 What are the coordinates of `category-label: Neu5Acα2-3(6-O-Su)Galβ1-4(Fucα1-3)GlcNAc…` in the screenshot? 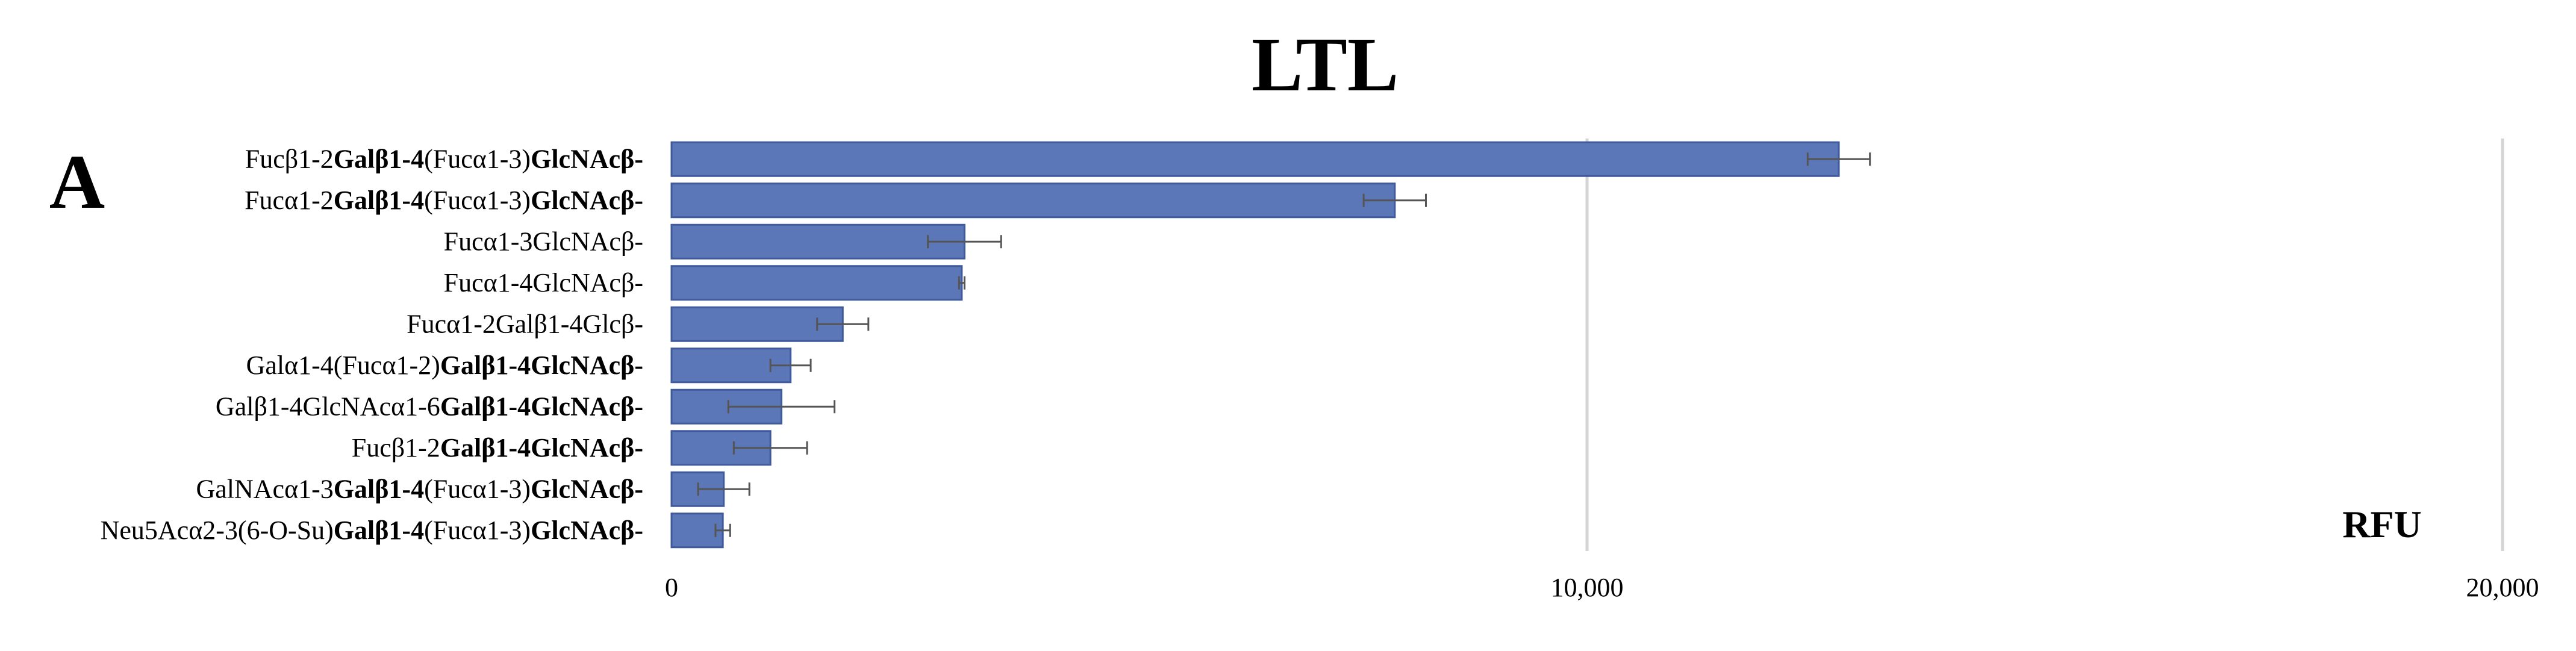 It's located at (372, 530).